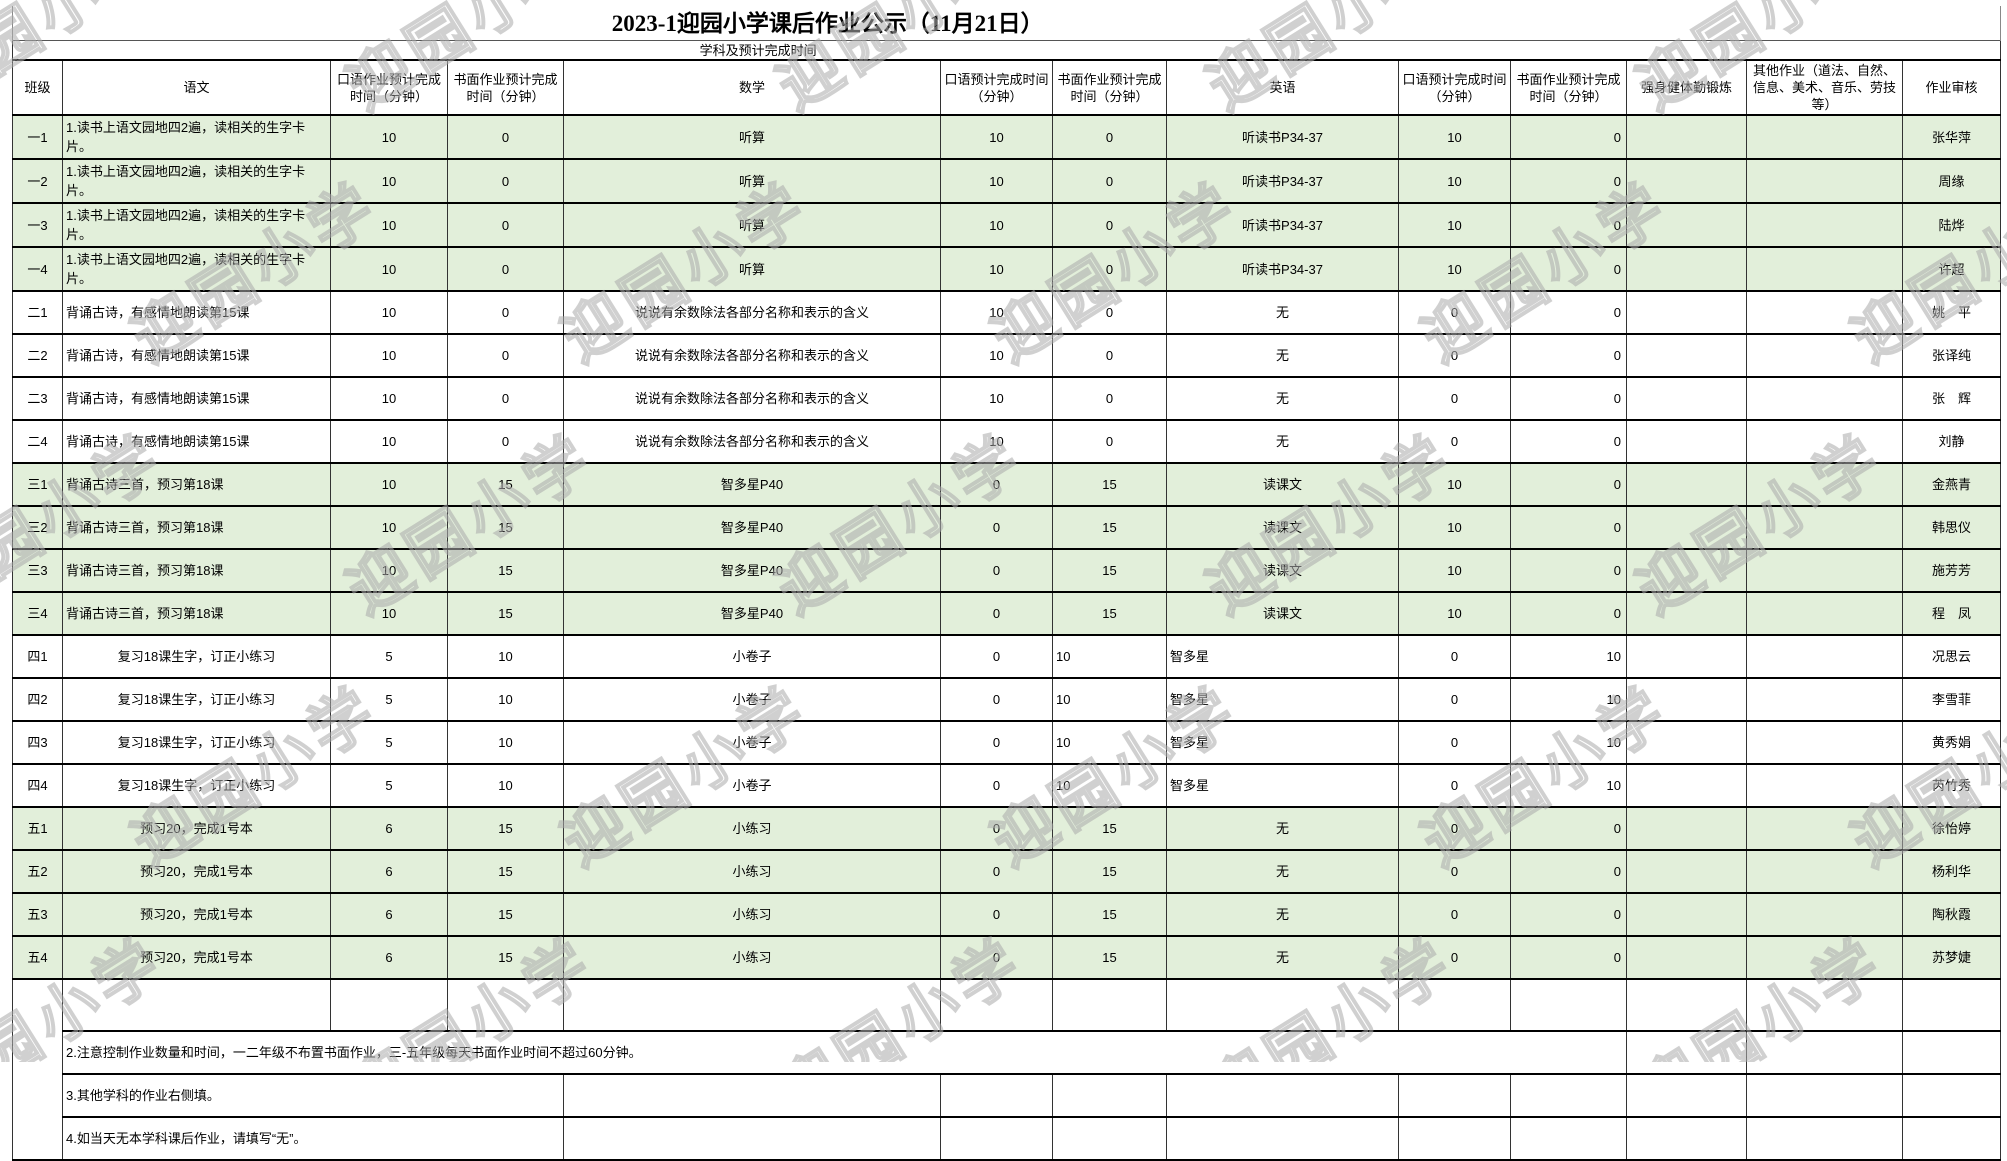 The width and height of the screenshot is (2007, 1161). I want to click on cell-chinese: 复习18课生字，订正小练习, so click(196, 699).